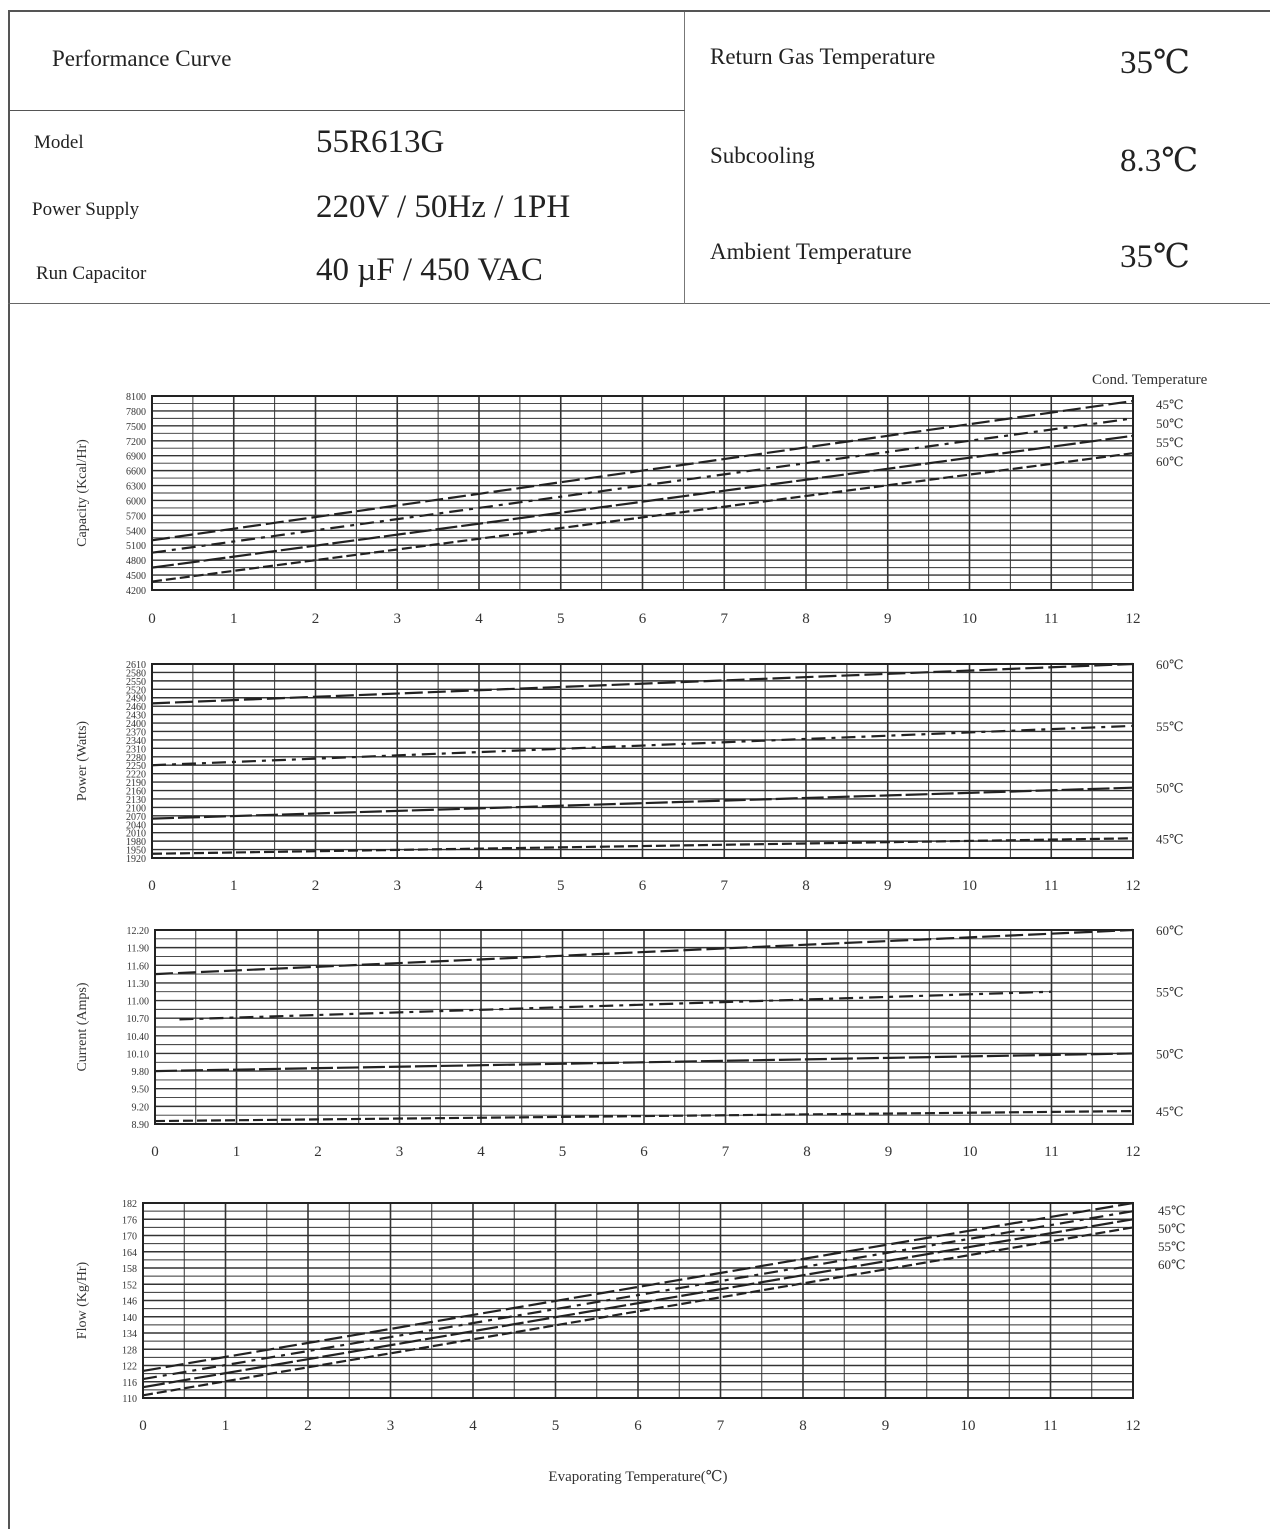  What do you see at coordinates (141, 1090) in the screenshot?
I see `y-tick-label: 9.50` at bounding box center [141, 1090].